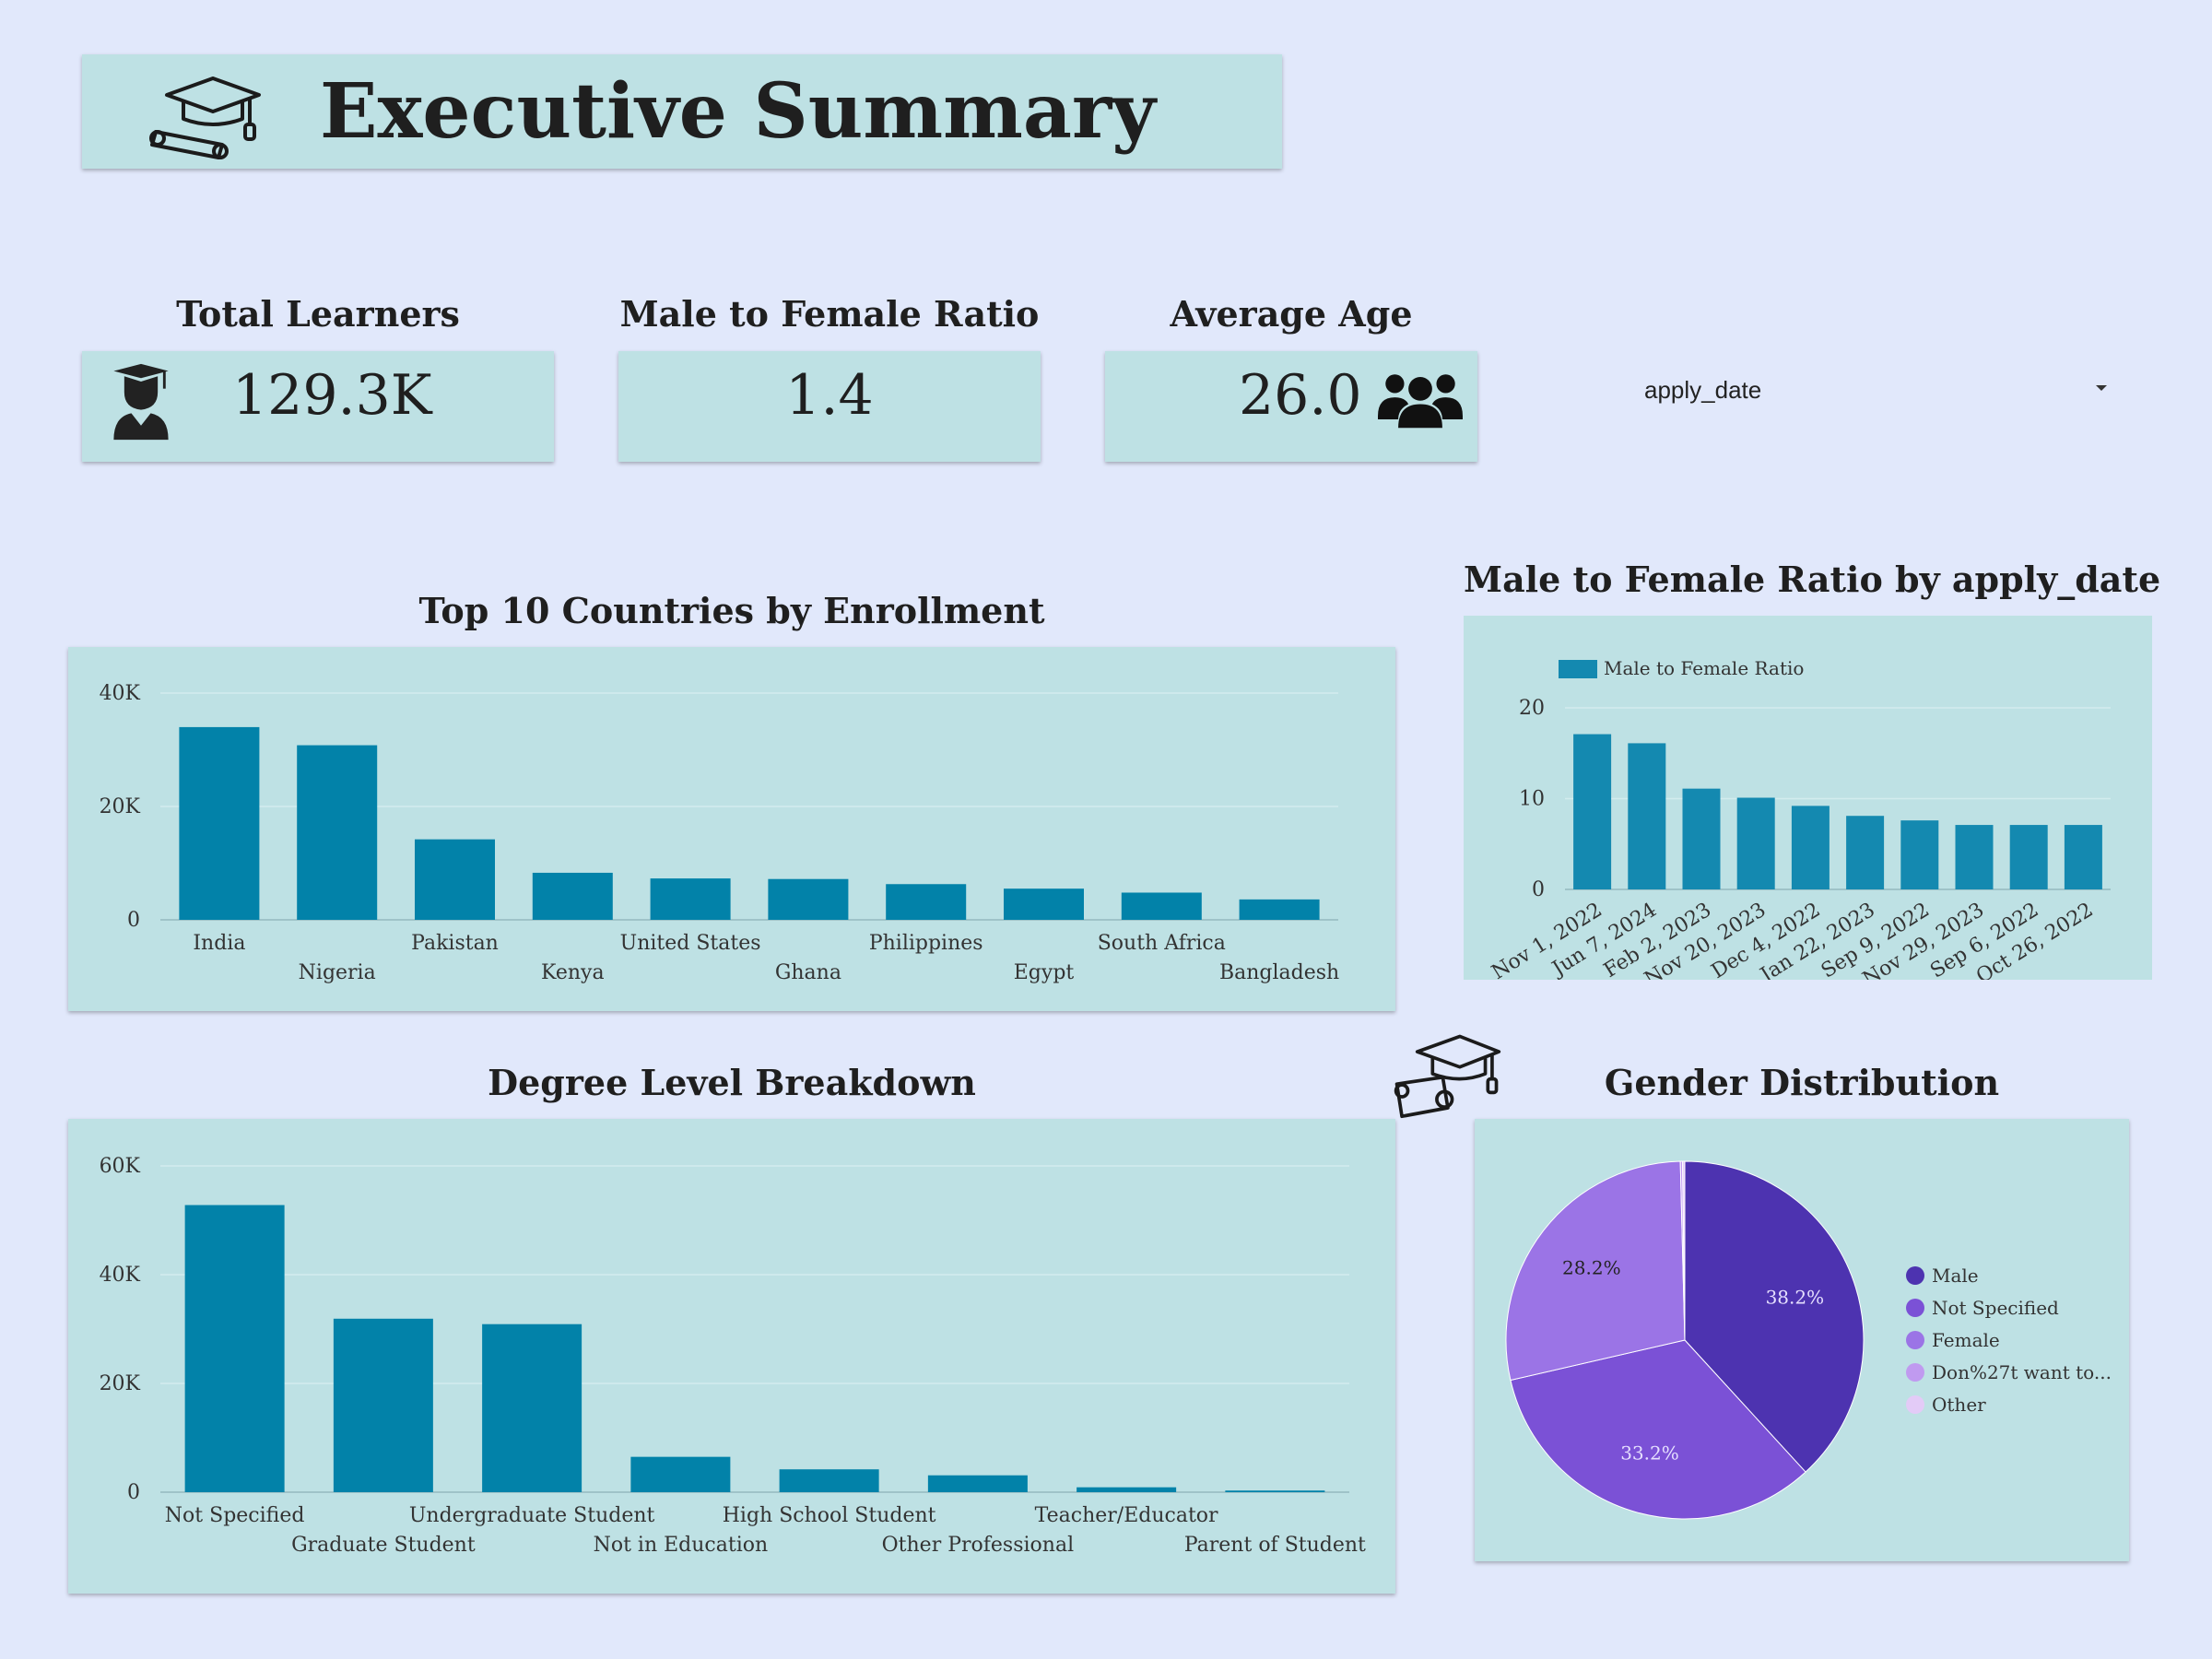  I want to click on total-learners-card: 129.3K, so click(318, 406).